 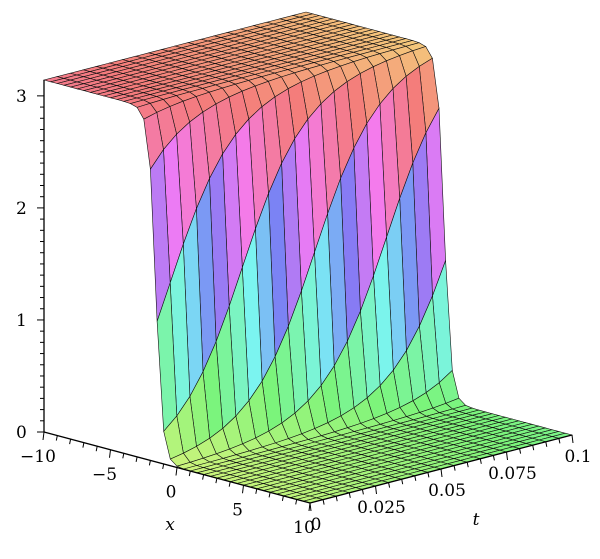 What do you see at coordinates (512, 474) in the screenshot?
I see `t-tick-label: 0.075` at bounding box center [512, 474].